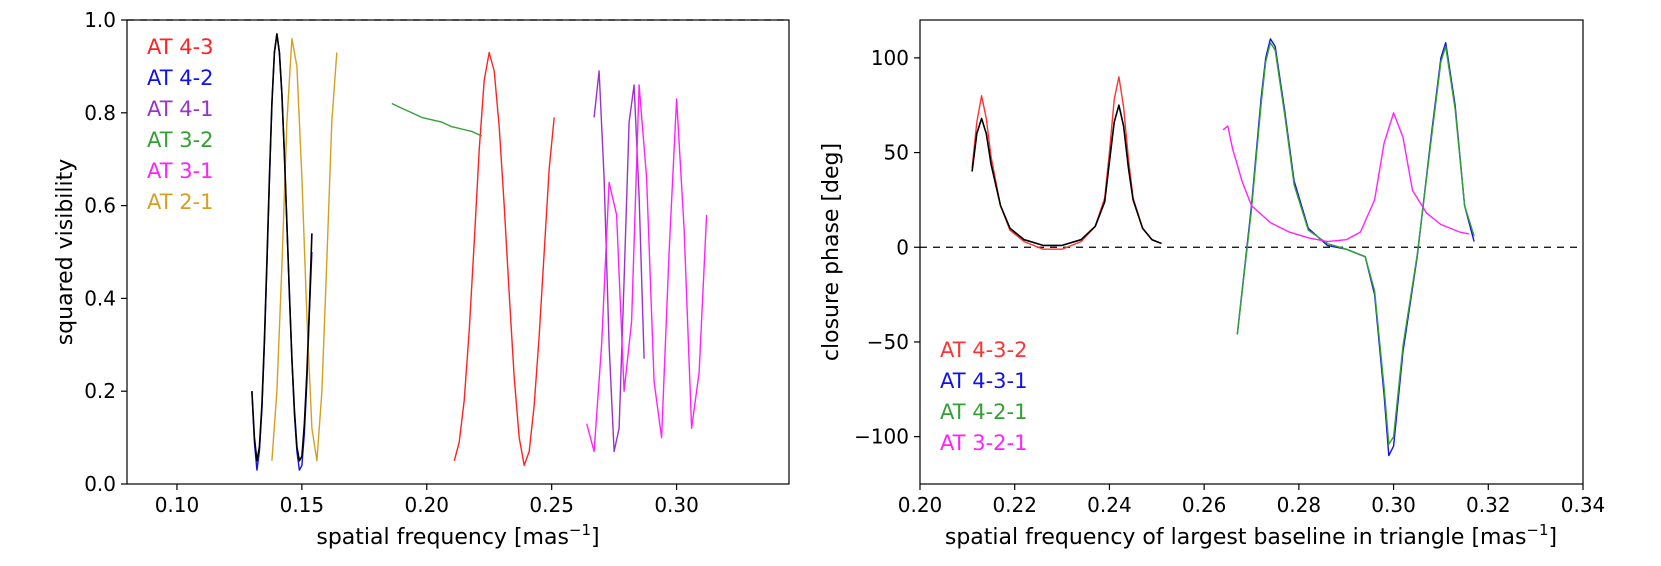 The image size is (1661, 566). What do you see at coordinates (177, 505) in the screenshot?
I see `left-x-tick-label: 0.10` at bounding box center [177, 505].